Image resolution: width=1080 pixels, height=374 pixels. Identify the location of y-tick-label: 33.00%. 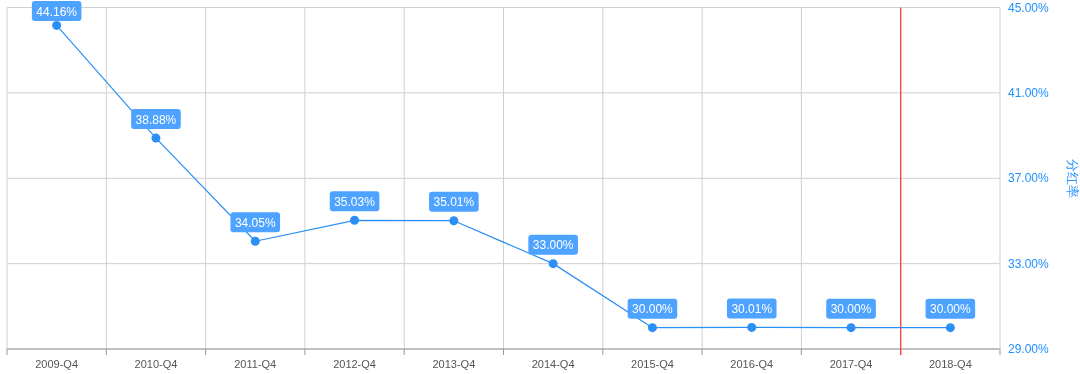
(1029, 263).